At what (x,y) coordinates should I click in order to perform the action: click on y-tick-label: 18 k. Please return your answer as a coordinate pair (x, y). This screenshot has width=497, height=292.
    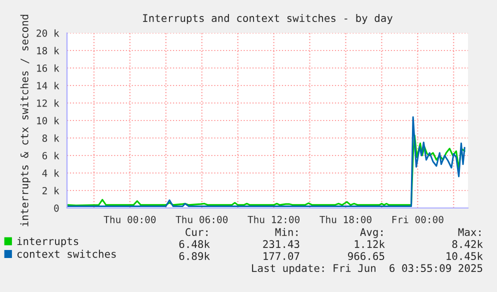
    Looking at the image, I should click on (48, 50).